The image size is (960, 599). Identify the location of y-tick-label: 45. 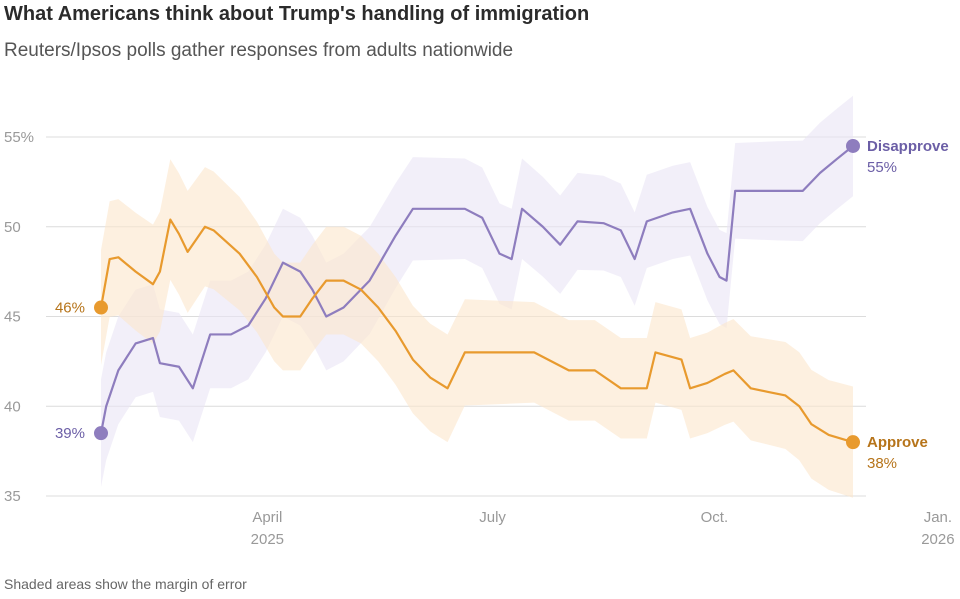
(12, 317).